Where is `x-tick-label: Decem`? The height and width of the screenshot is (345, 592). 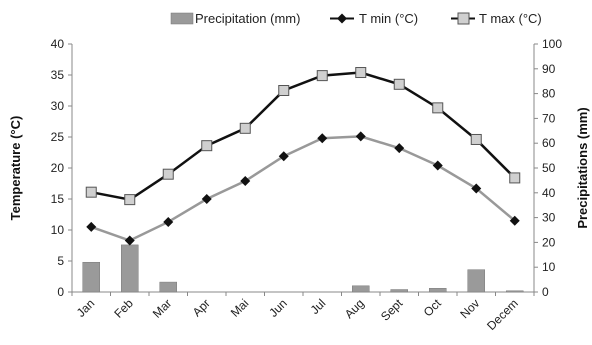 x-tick-label: Decem is located at coordinates (502, 314).